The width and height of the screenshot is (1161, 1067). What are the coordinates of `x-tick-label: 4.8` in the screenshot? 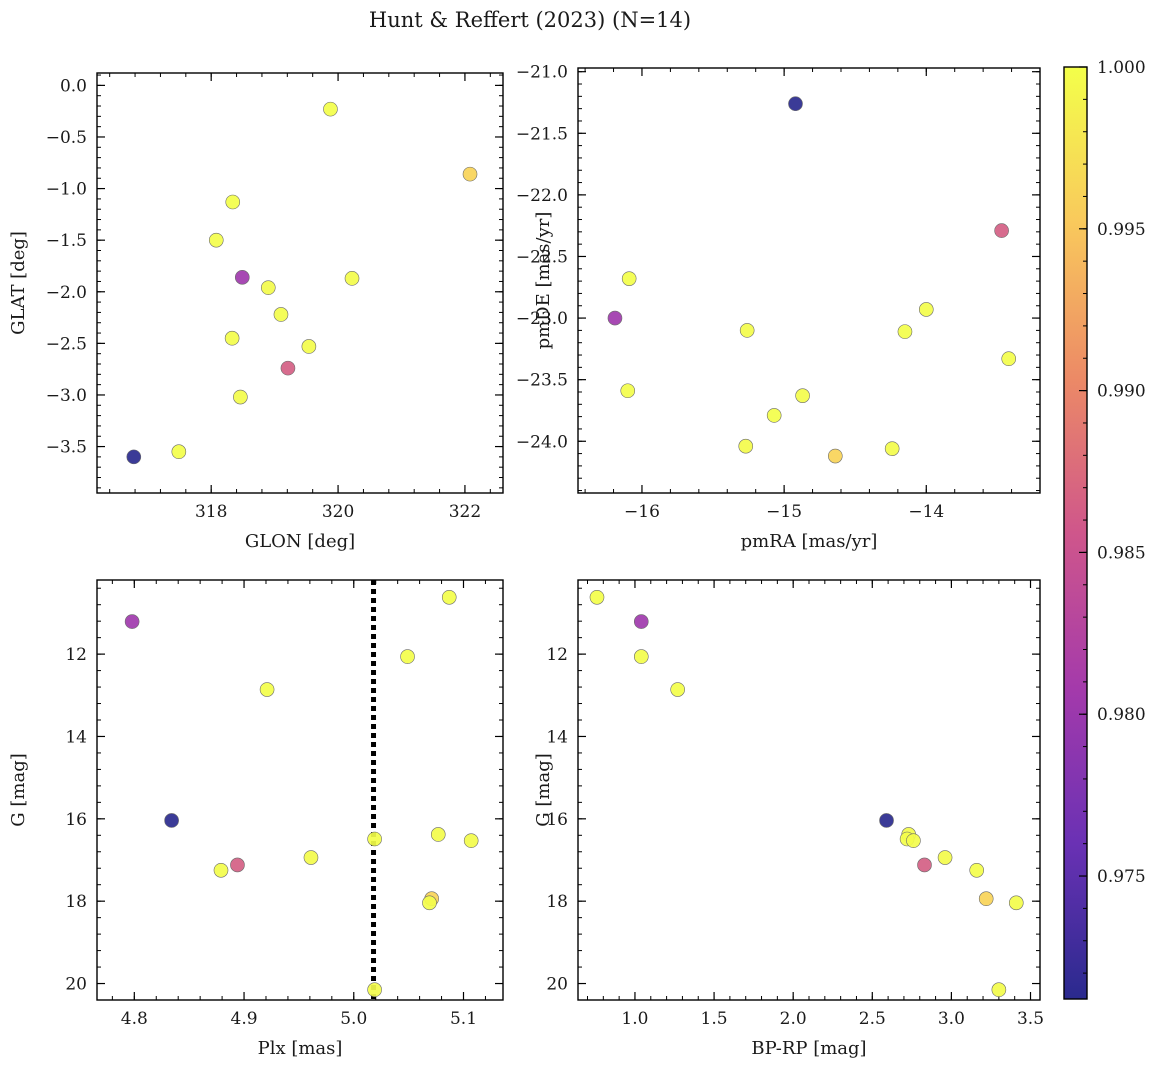 It's located at (134, 1019).